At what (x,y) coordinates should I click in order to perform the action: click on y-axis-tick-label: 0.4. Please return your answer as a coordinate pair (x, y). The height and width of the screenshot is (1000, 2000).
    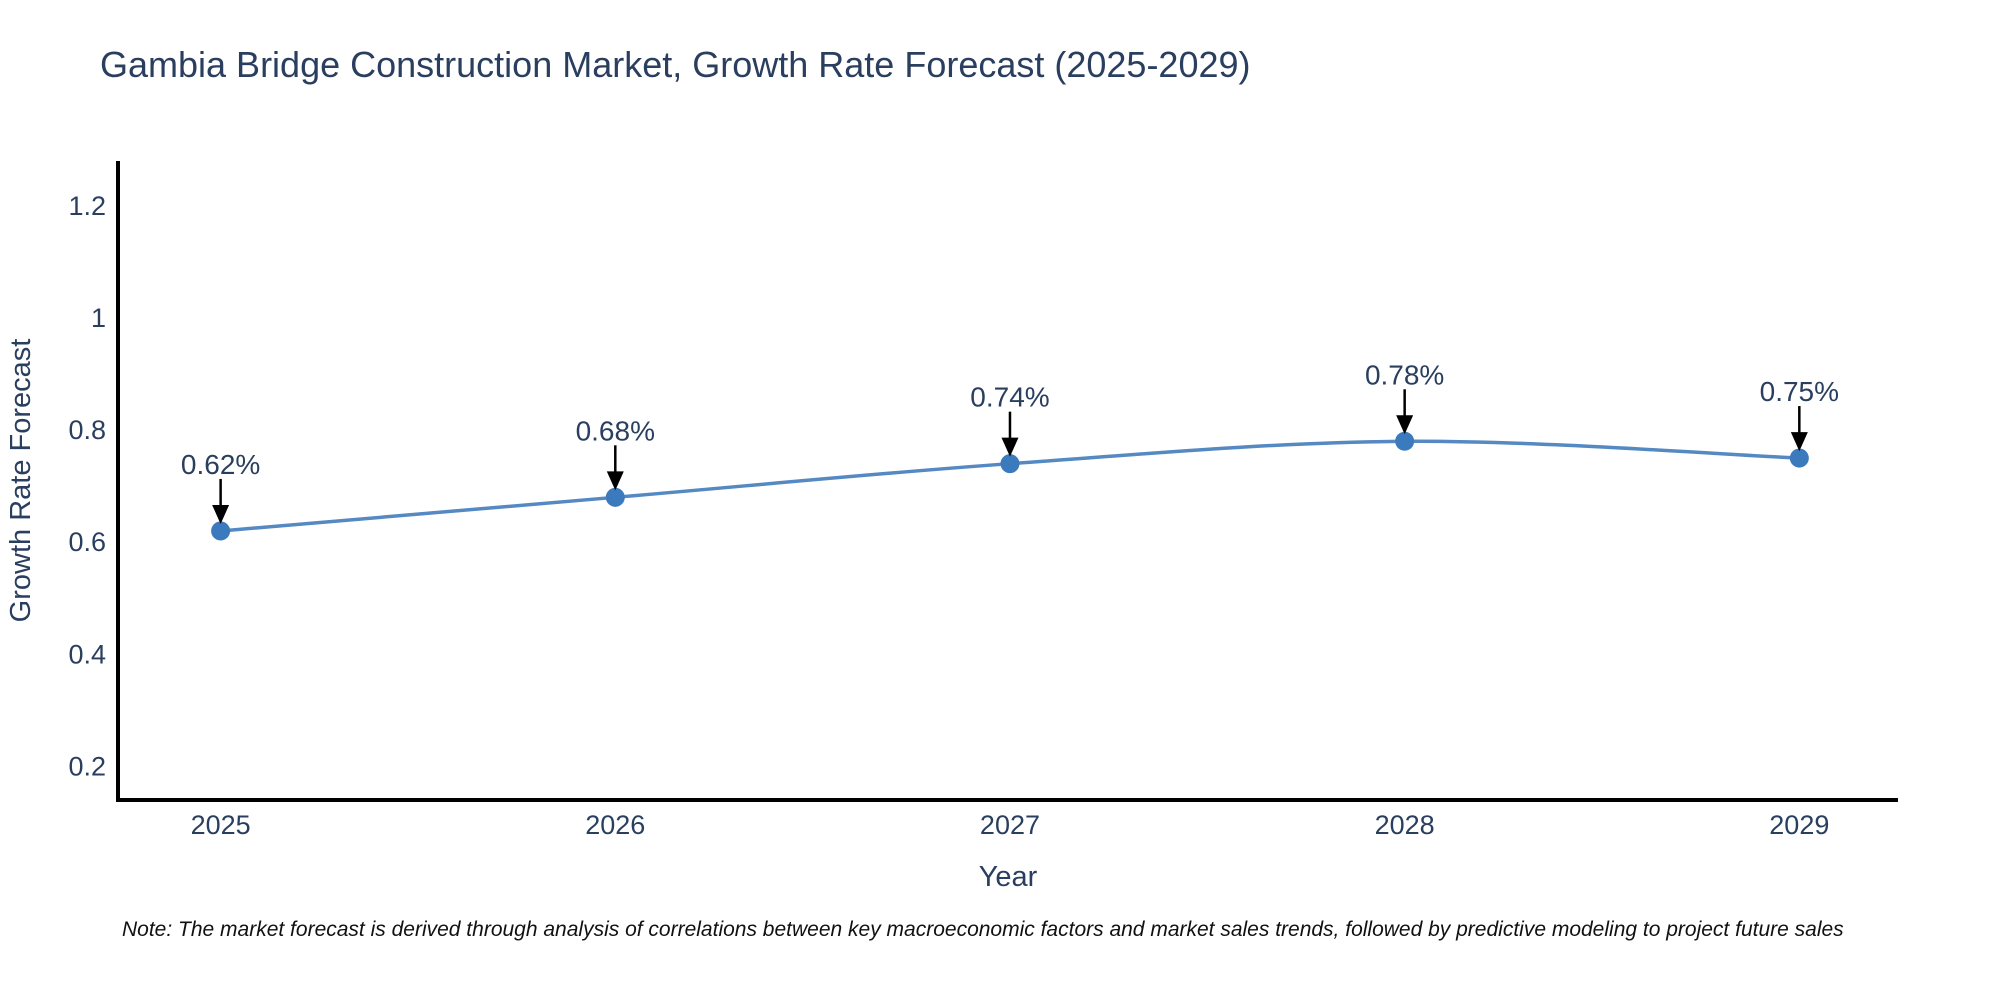
    Looking at the image, I should click on (87, 654).